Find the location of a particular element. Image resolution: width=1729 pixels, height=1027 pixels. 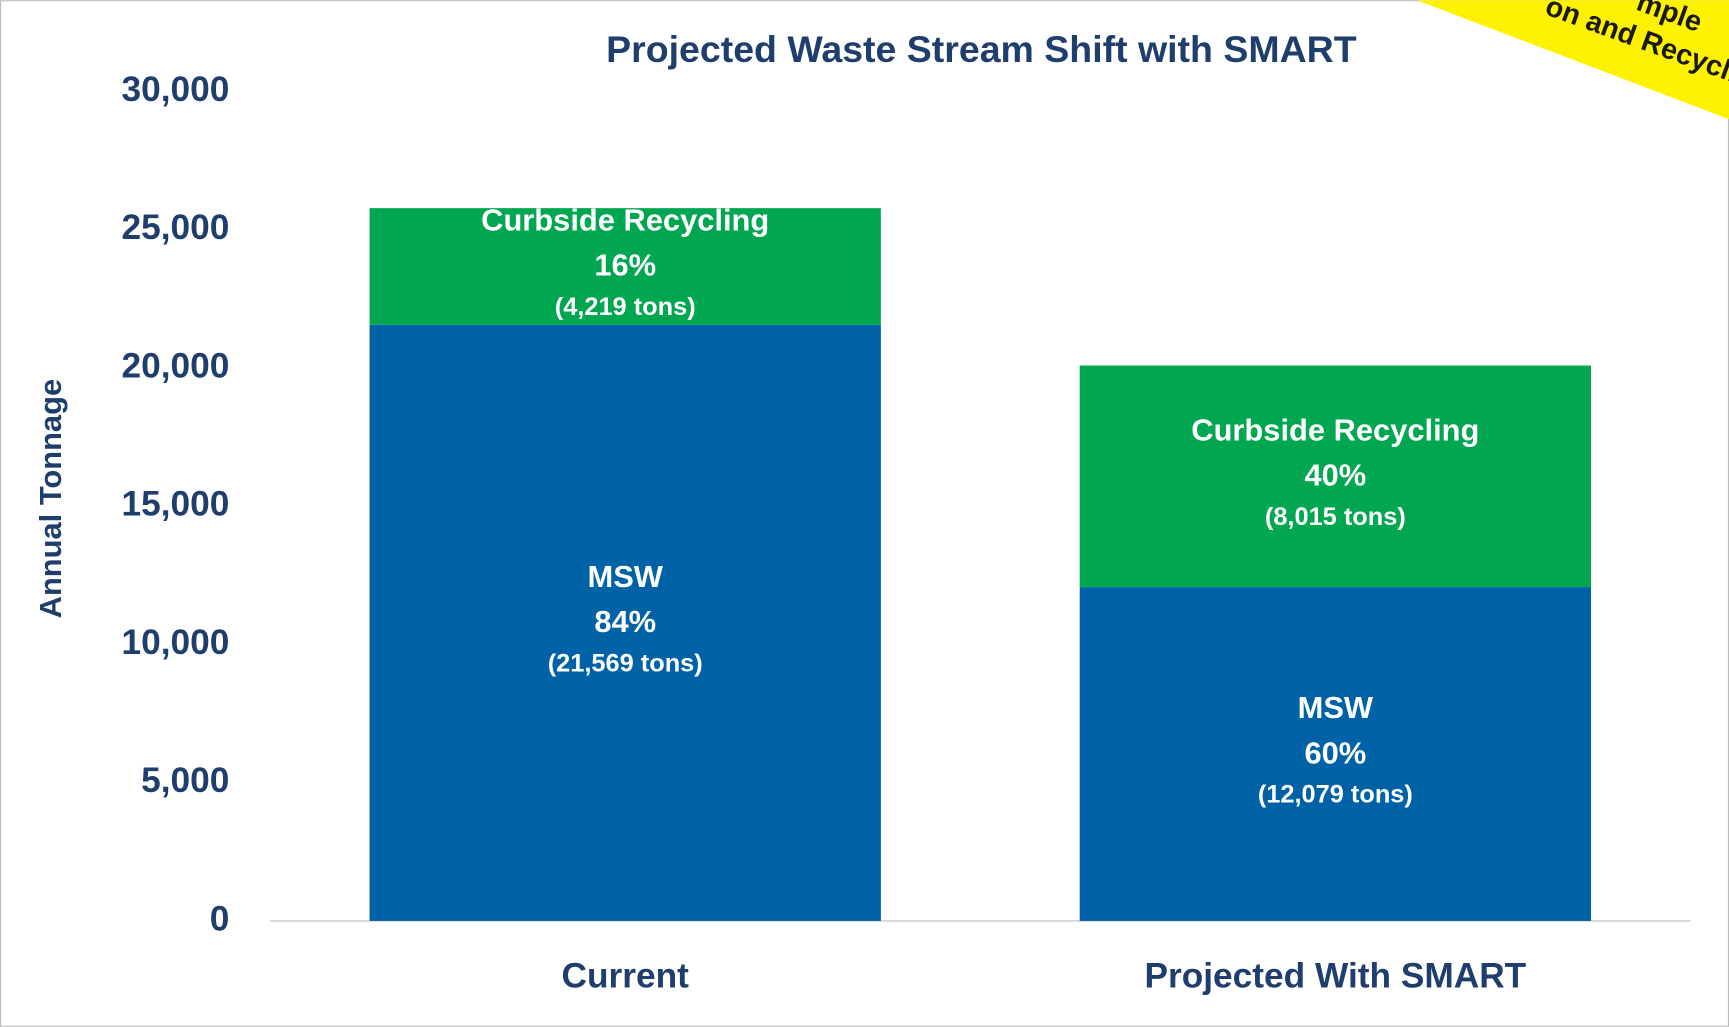

segment-percent: 84% is located at coordinates (625, 621).